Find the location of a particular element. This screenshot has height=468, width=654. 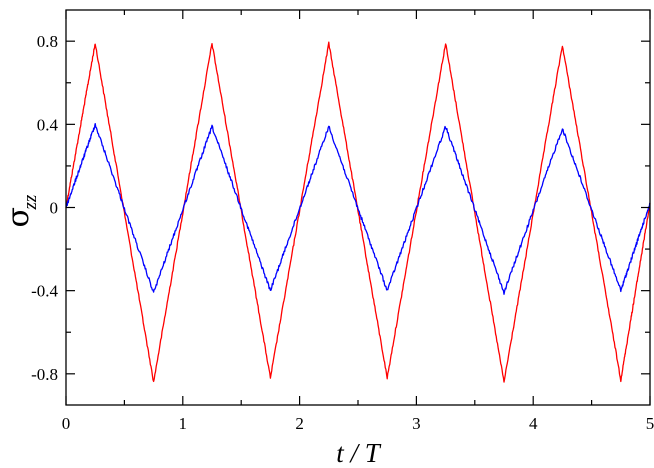

x-tick-label: 2 is located at coordinates (299, 423).